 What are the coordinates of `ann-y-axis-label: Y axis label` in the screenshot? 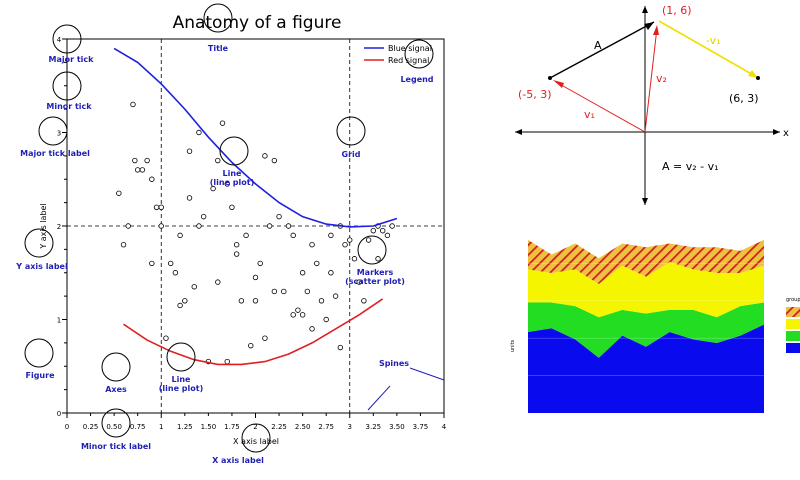 It's located at (41, 266).